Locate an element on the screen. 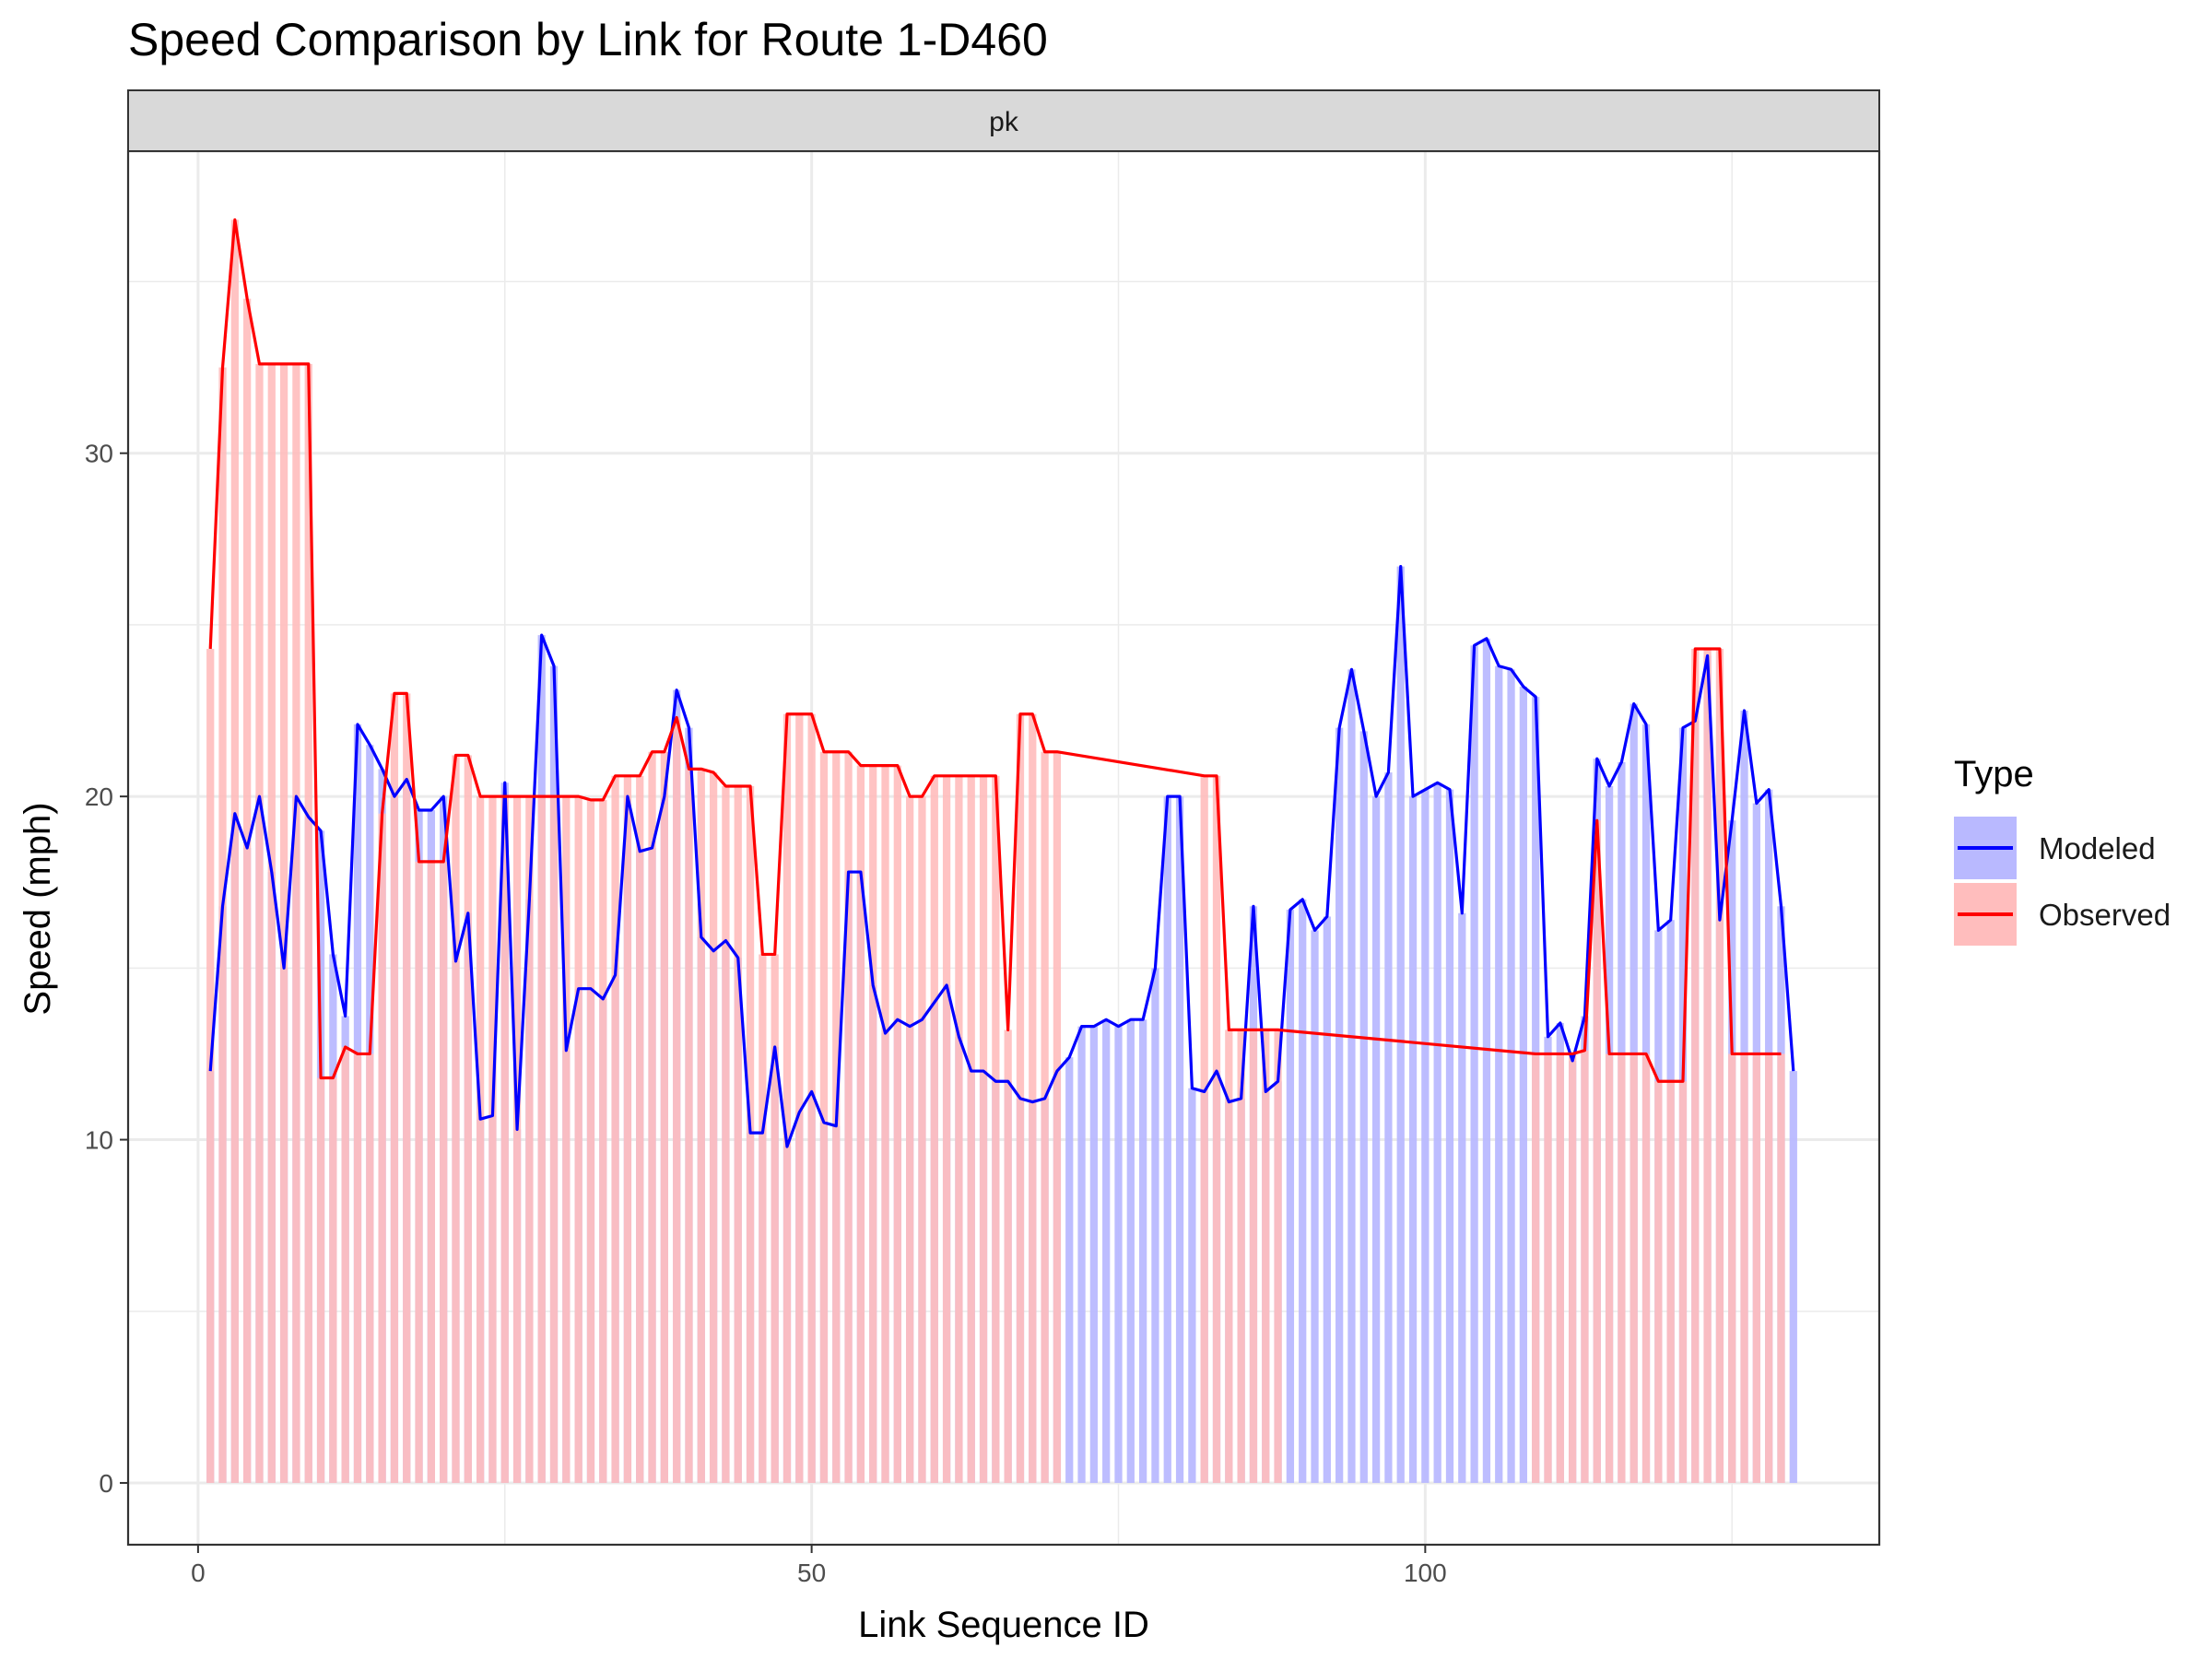 The height and width of the screenshot is (1659, 2212). legend-line-modeled is located at coordinates (1985, 848).